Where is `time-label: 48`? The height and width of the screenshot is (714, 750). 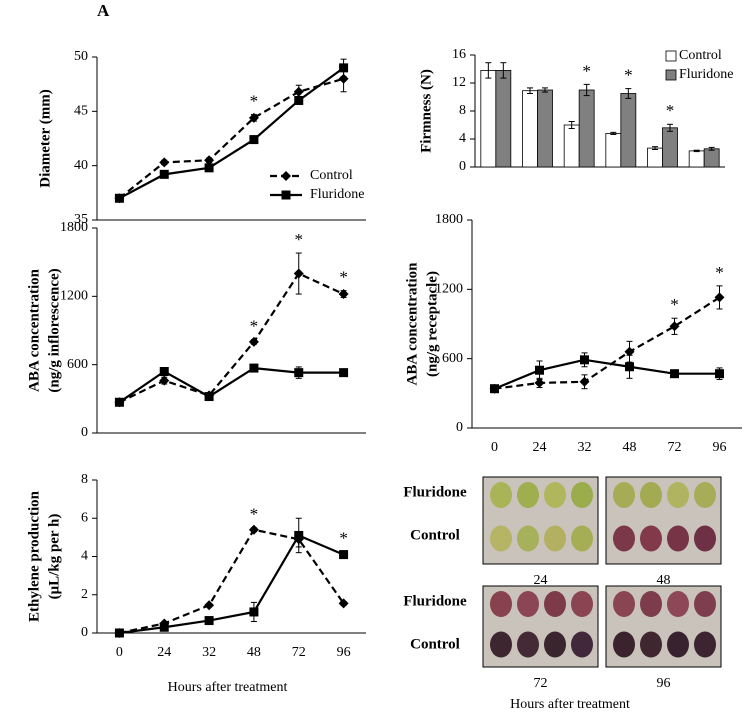
time-label: 48 is located at coordinates (664, 580).